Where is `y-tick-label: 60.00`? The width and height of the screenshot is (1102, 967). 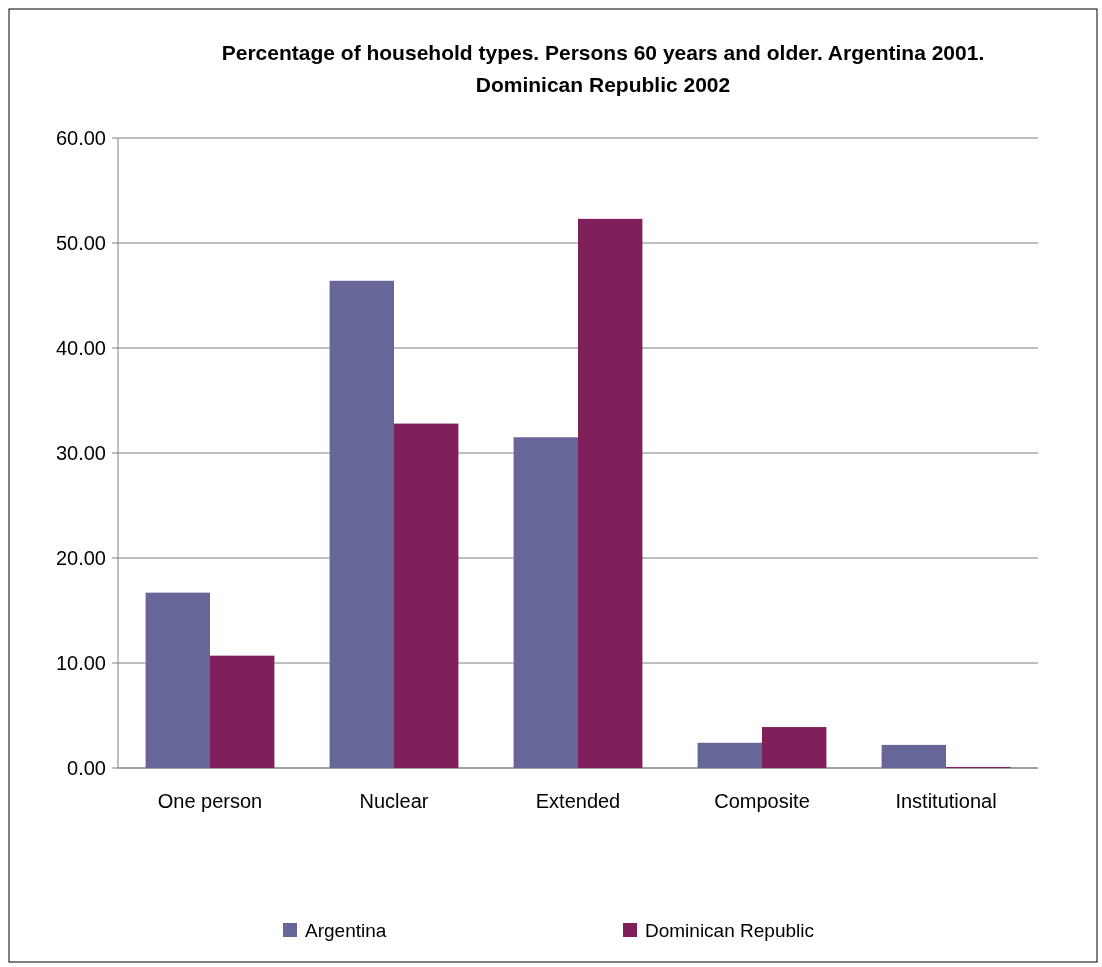 y-tick-label: 60.00 is located at coordinates (80, 138).